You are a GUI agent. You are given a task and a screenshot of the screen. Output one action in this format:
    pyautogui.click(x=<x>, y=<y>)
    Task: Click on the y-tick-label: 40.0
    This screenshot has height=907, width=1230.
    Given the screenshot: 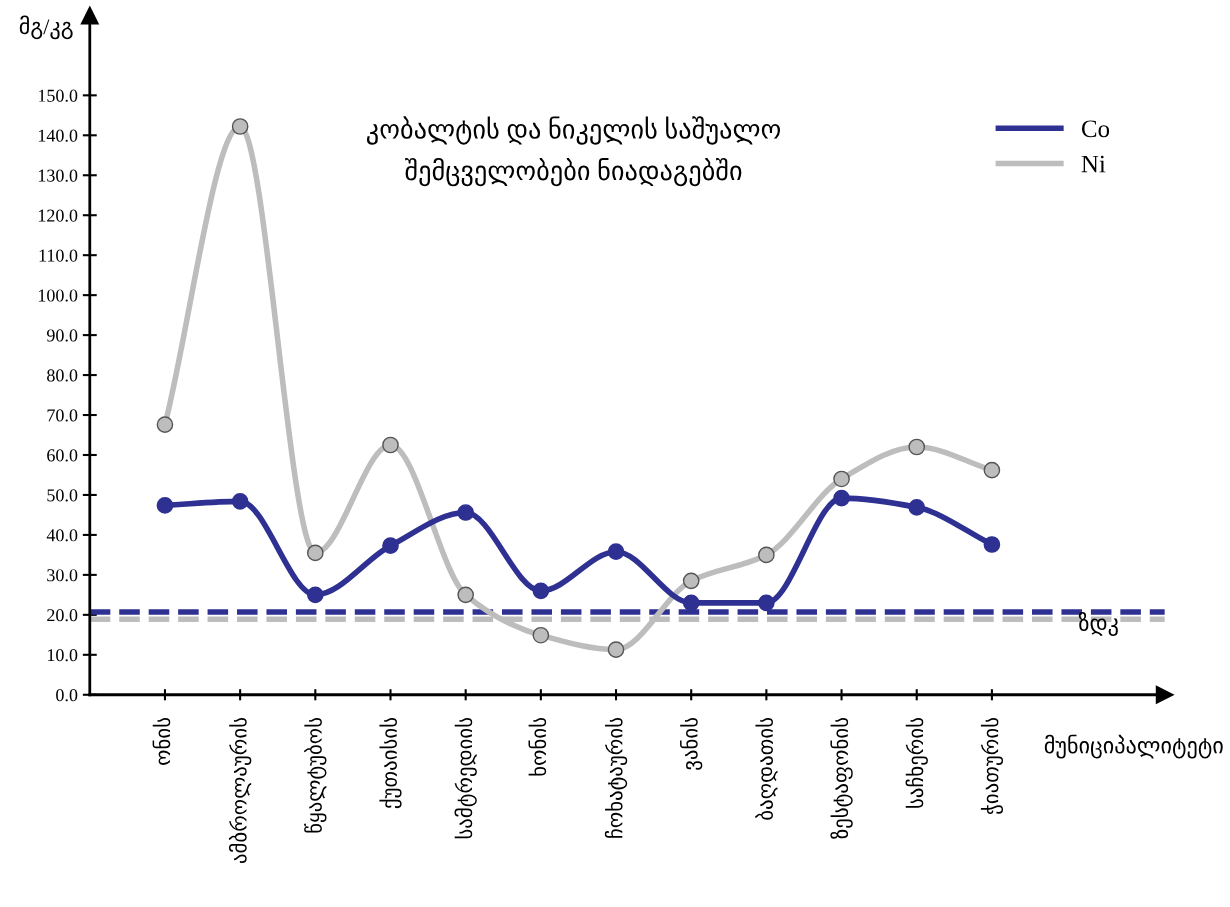 What is the action you would take?
    pyautogui.click(x=62, y=535)
    